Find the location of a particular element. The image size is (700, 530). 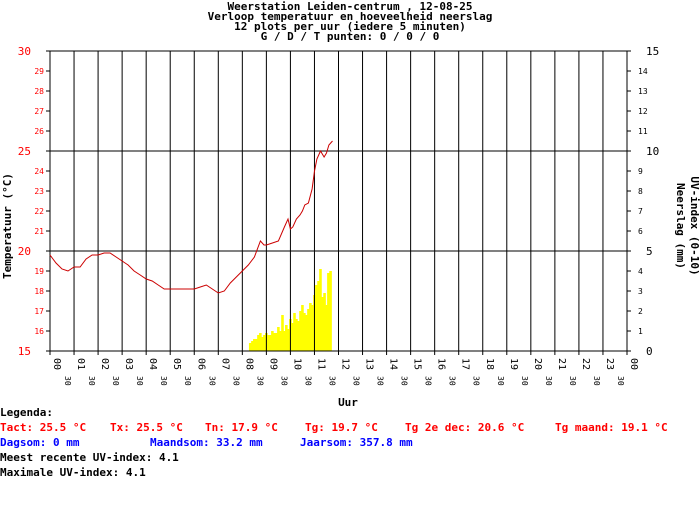

y-left-tick-label: 20 is located at coordinates (24, 251).